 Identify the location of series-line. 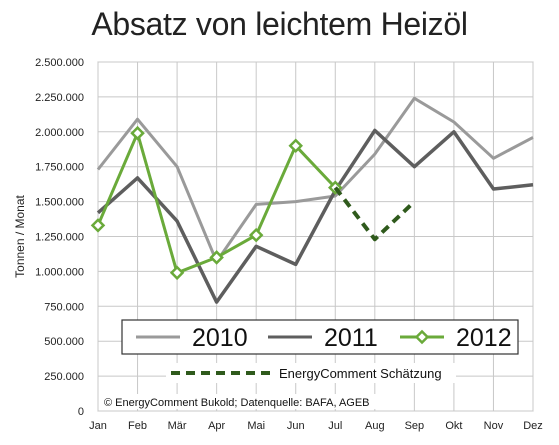
(374, 214).